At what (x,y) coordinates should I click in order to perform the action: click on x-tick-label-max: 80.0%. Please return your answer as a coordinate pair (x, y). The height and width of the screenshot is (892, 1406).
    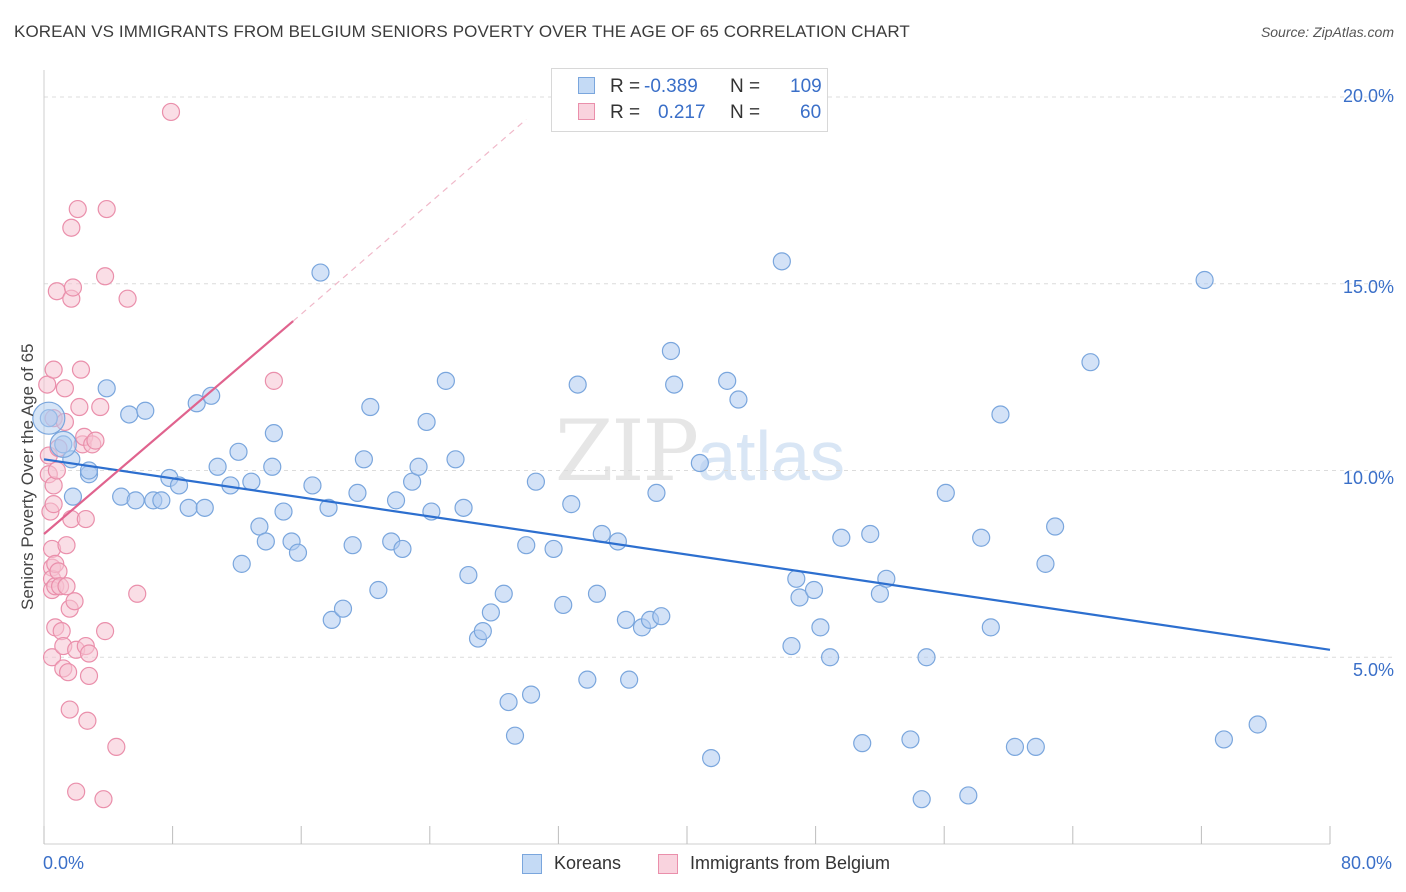
    Looking at the image, I should click on (1366, 863).